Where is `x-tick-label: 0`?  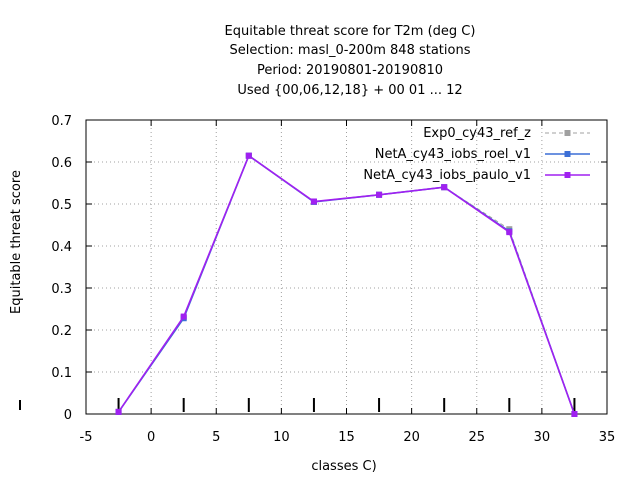 x-tick-label: 0 is located at coordinates (151, 437).